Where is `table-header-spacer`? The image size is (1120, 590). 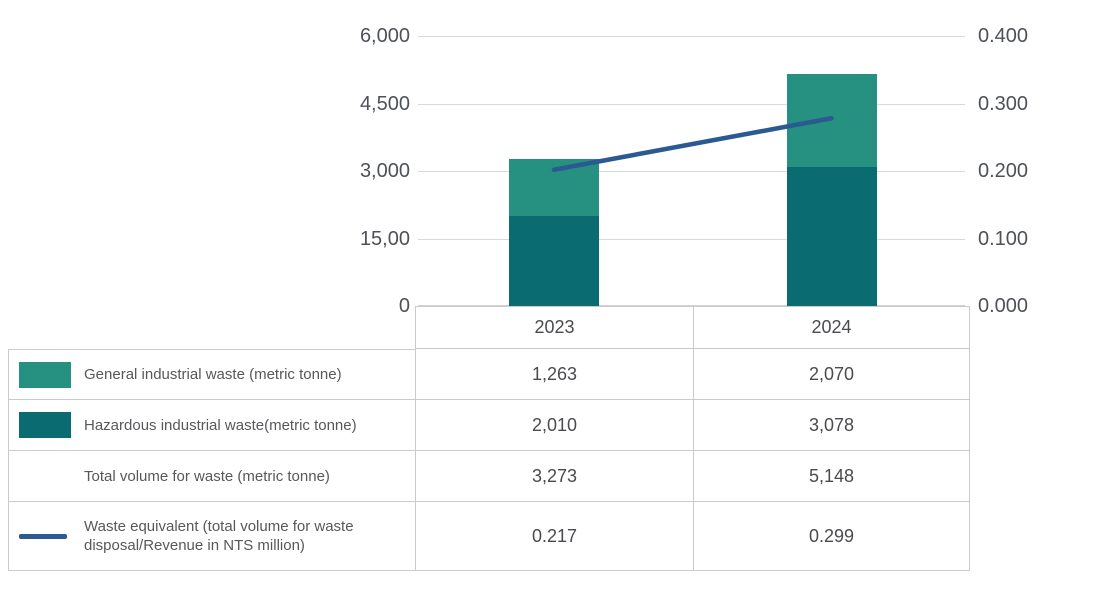
table-header-spacer is located at coordinates (211, 327).